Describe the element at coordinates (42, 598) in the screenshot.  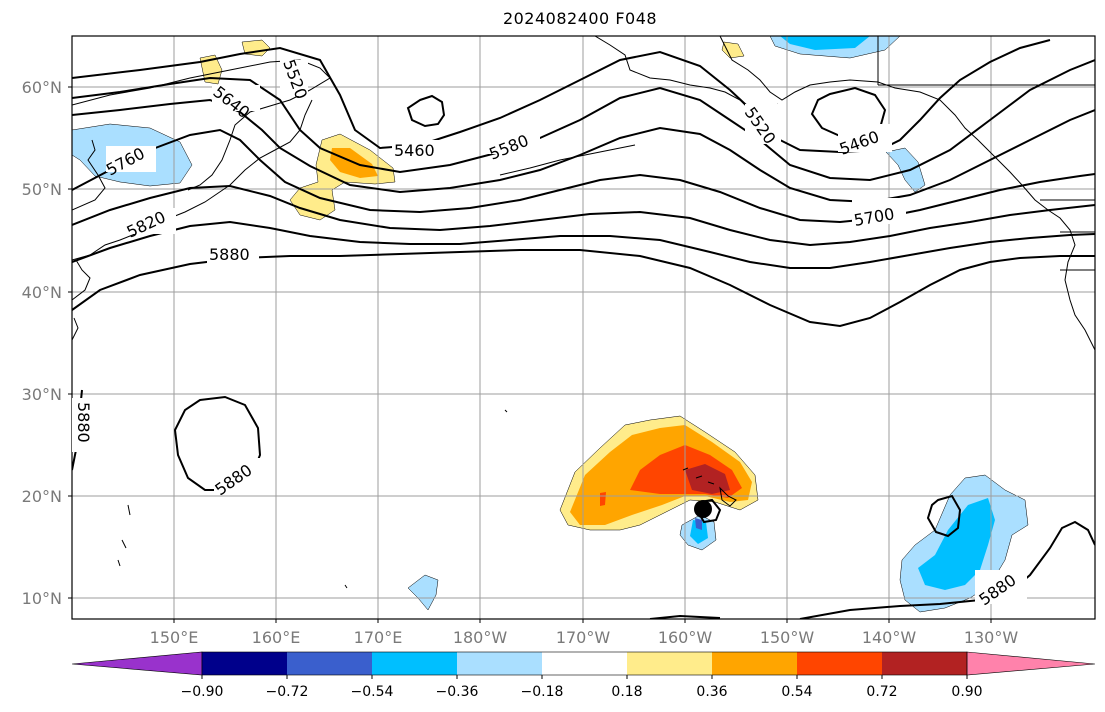
I see `lat-label: 10°N` at that location.